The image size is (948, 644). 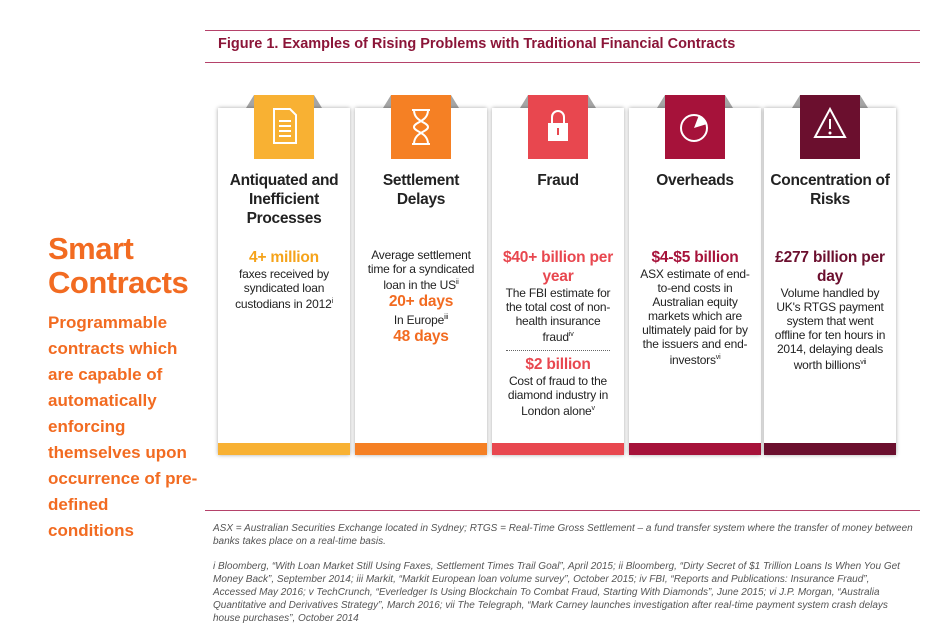 I want to click on text: 48 days, so click(x=421, y=336).